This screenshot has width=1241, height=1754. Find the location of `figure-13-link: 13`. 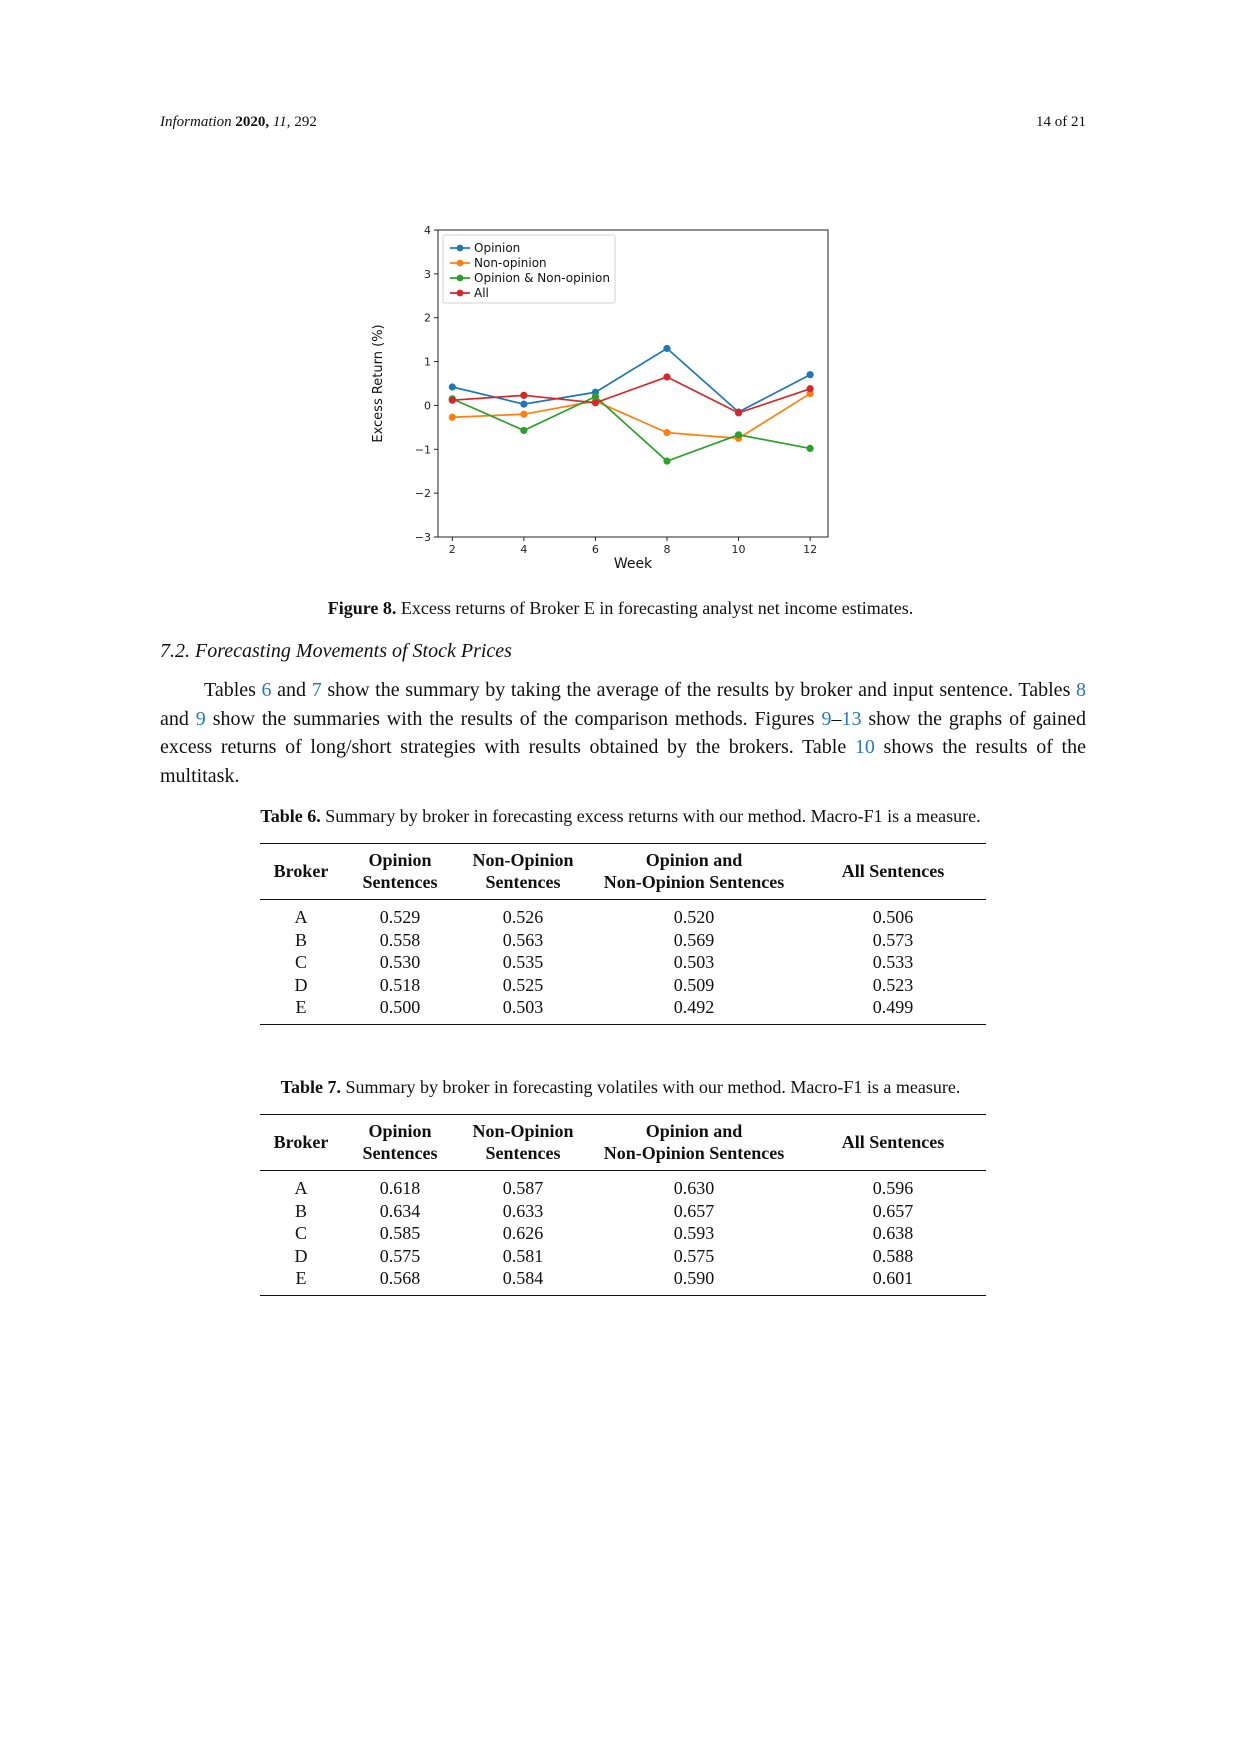

figure-13-link: 13 is located at coordinates (851, 718).